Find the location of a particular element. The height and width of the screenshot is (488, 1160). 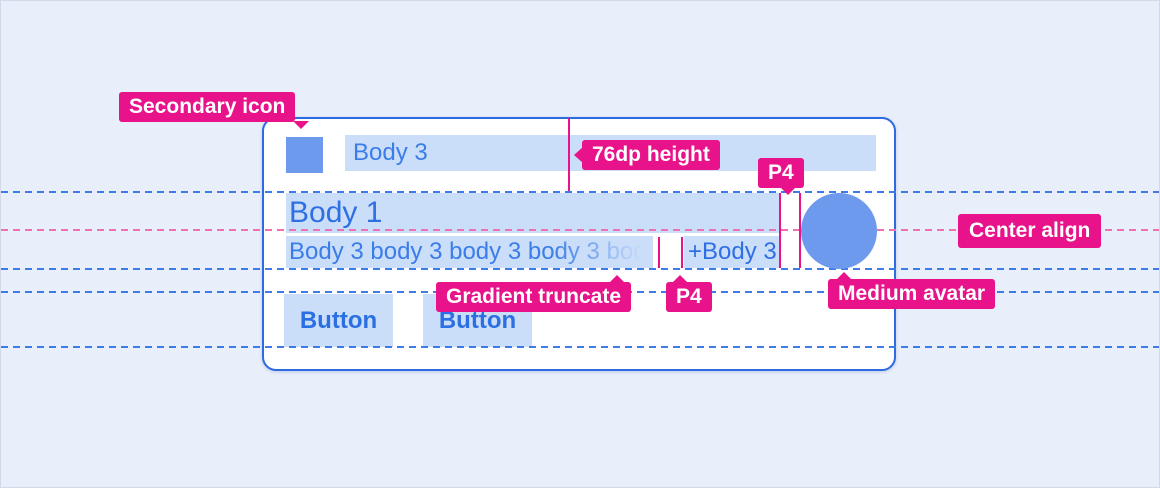

annotation-secondary-icon-label: Secondary icon is located at coordinates (207, 106).